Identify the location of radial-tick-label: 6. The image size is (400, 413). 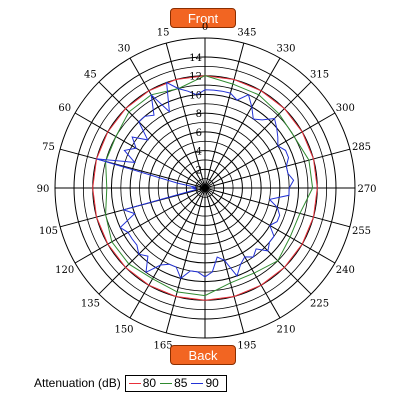
(199, 133).